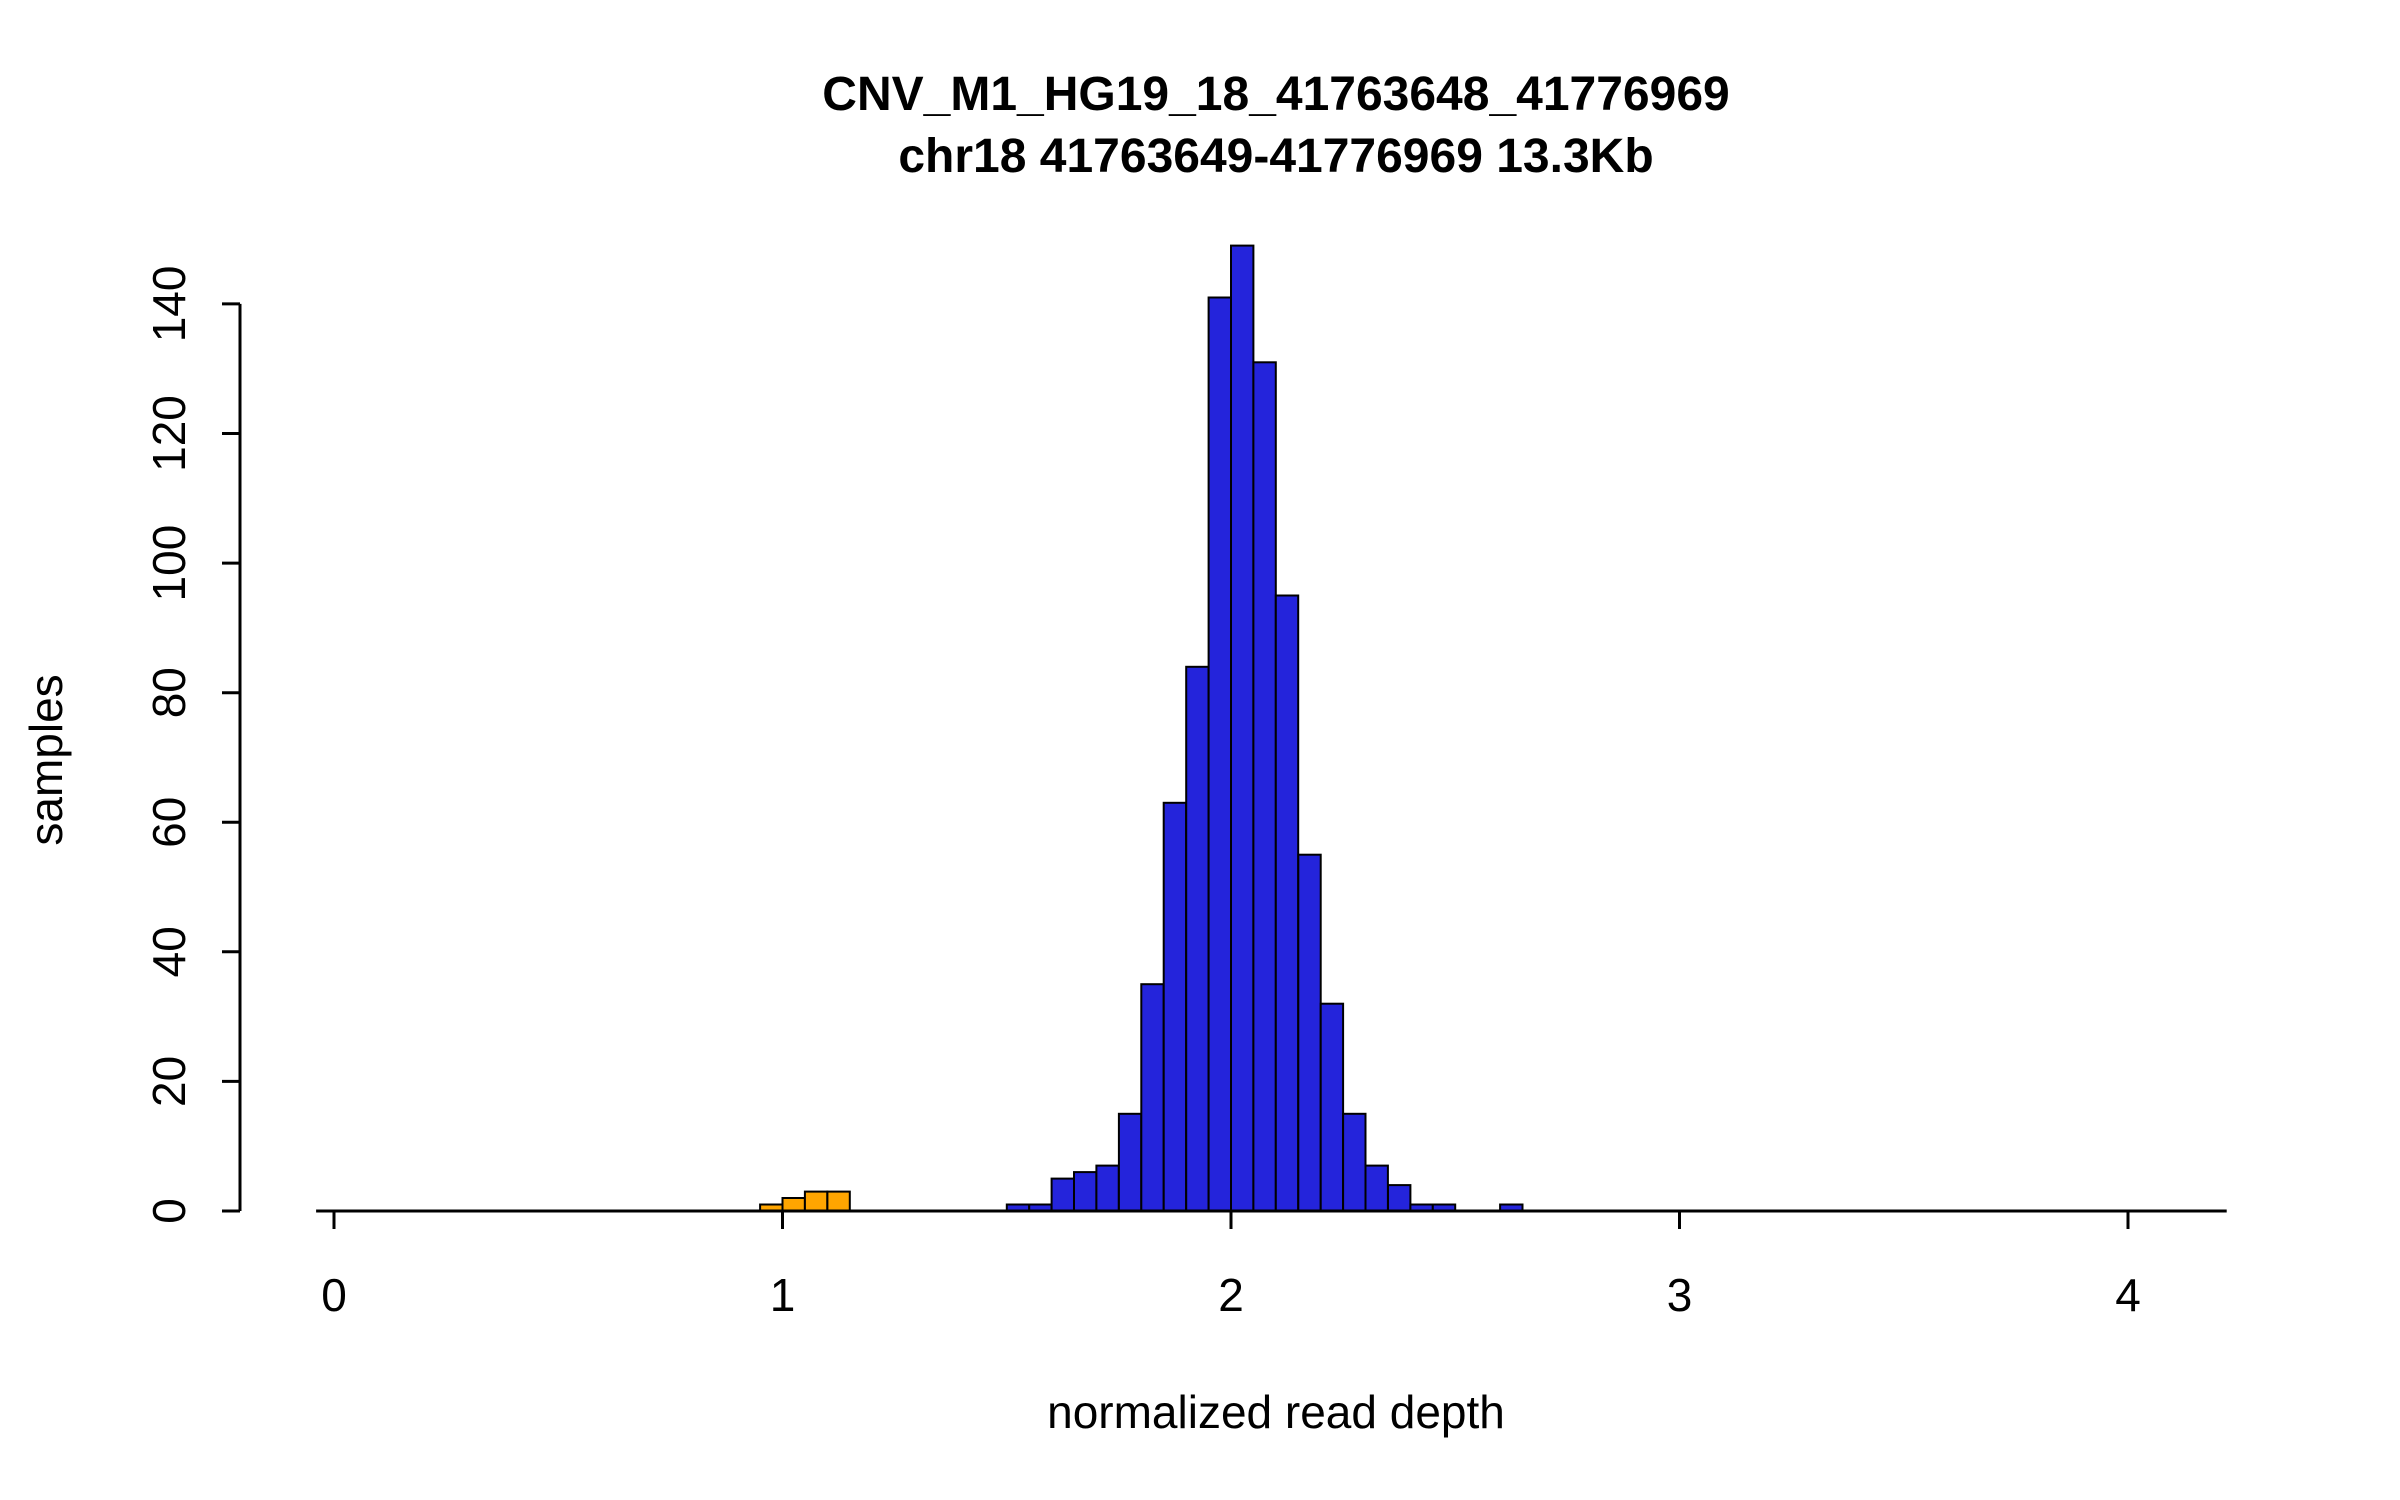  I want to click on x-tick-label: 3, so click(1680, 1295).